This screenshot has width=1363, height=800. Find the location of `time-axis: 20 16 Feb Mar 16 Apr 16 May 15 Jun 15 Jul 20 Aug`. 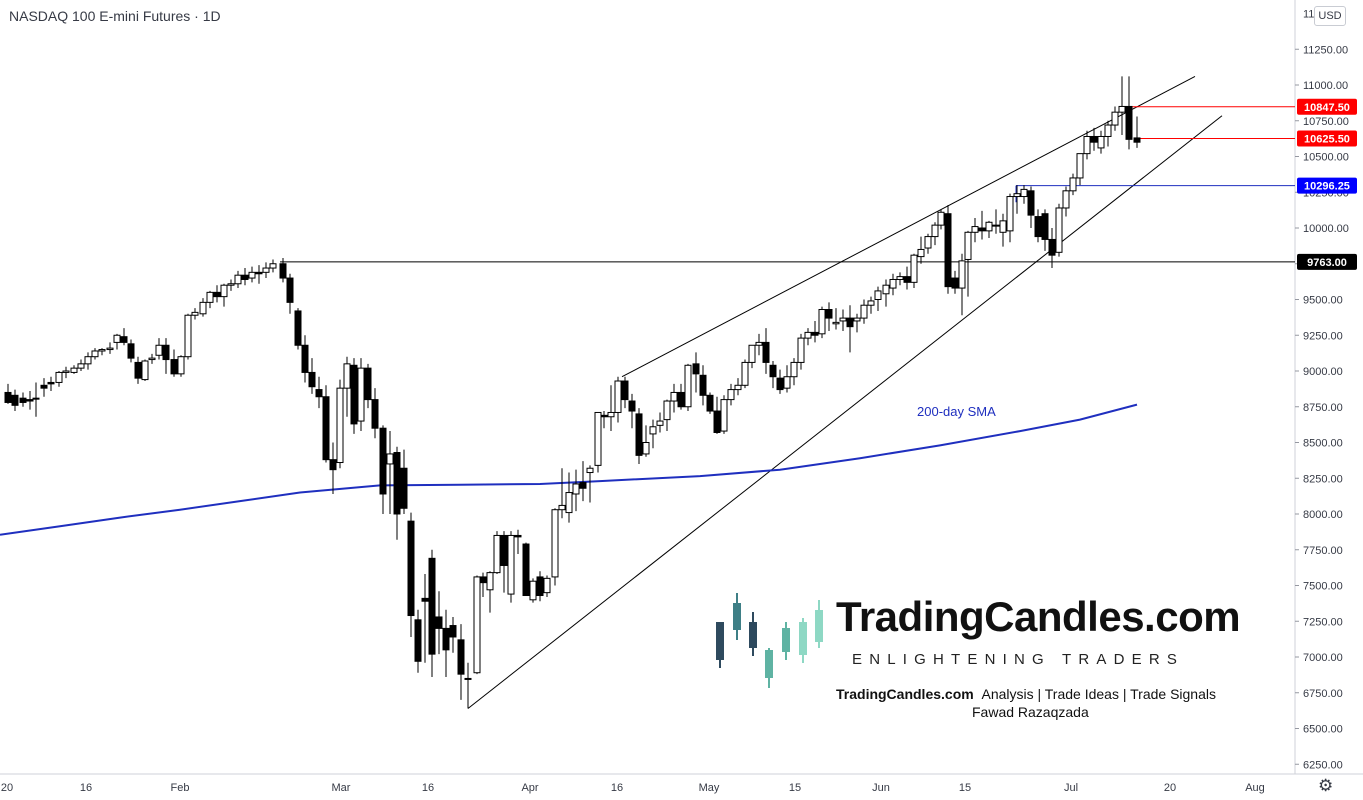

time-axis: 20 16 Feb Mar 16 Apr 16 May 15 Jun 15 Jul 20 Aug is located at coordinates (633, 788).